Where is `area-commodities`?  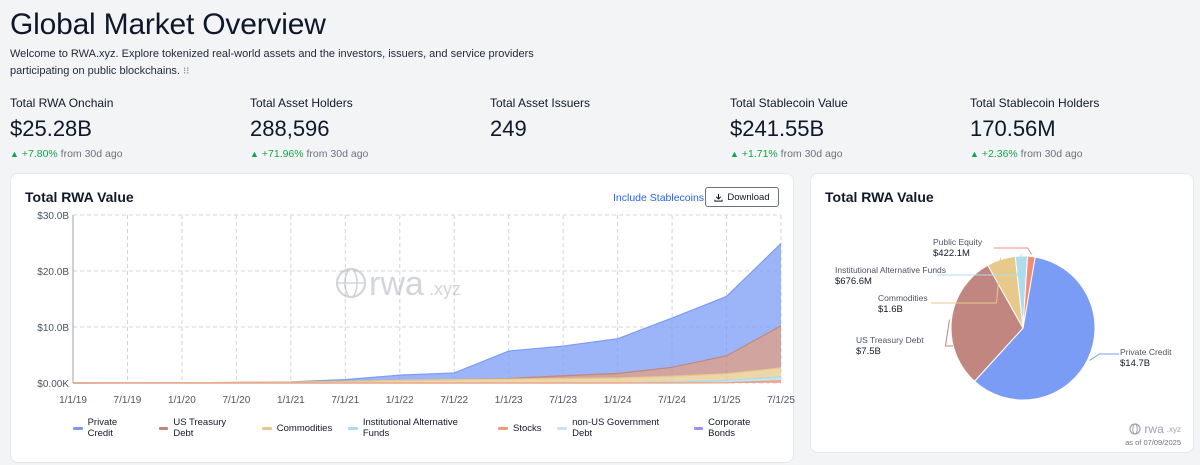
area-commodities is located at coordinates (427, 375).